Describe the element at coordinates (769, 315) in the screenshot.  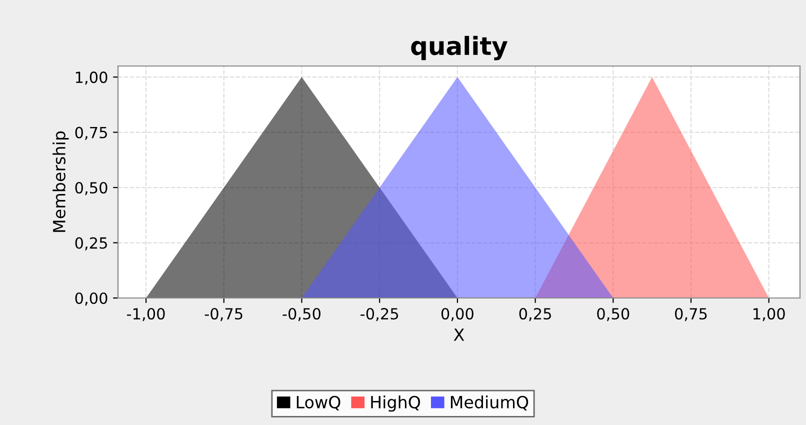
I see `x-tick-label: 1,00` at that location.